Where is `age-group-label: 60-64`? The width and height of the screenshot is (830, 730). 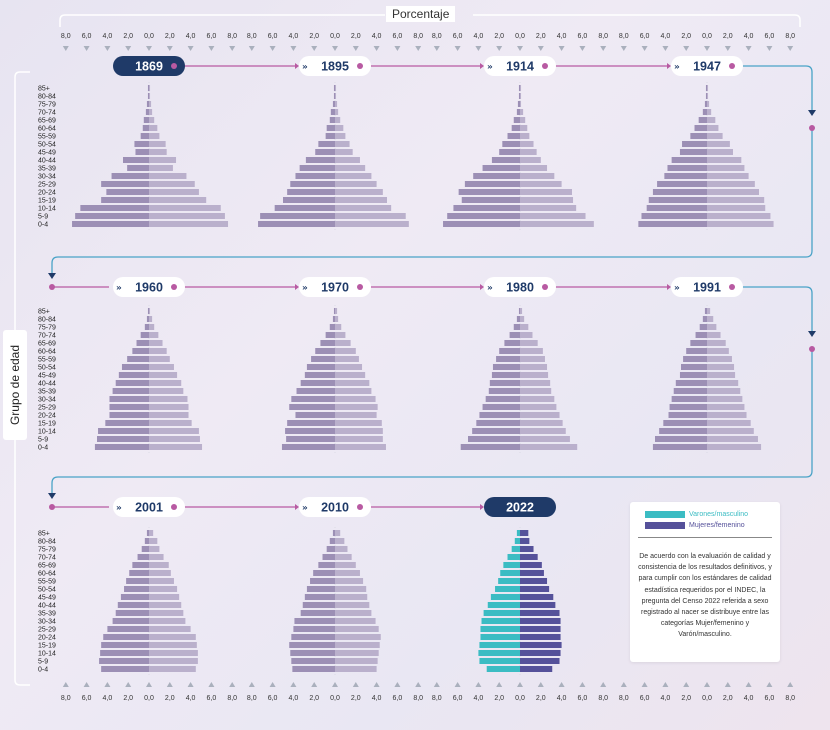 age-group-label: 60-64 is located at coordinates (47, 129).